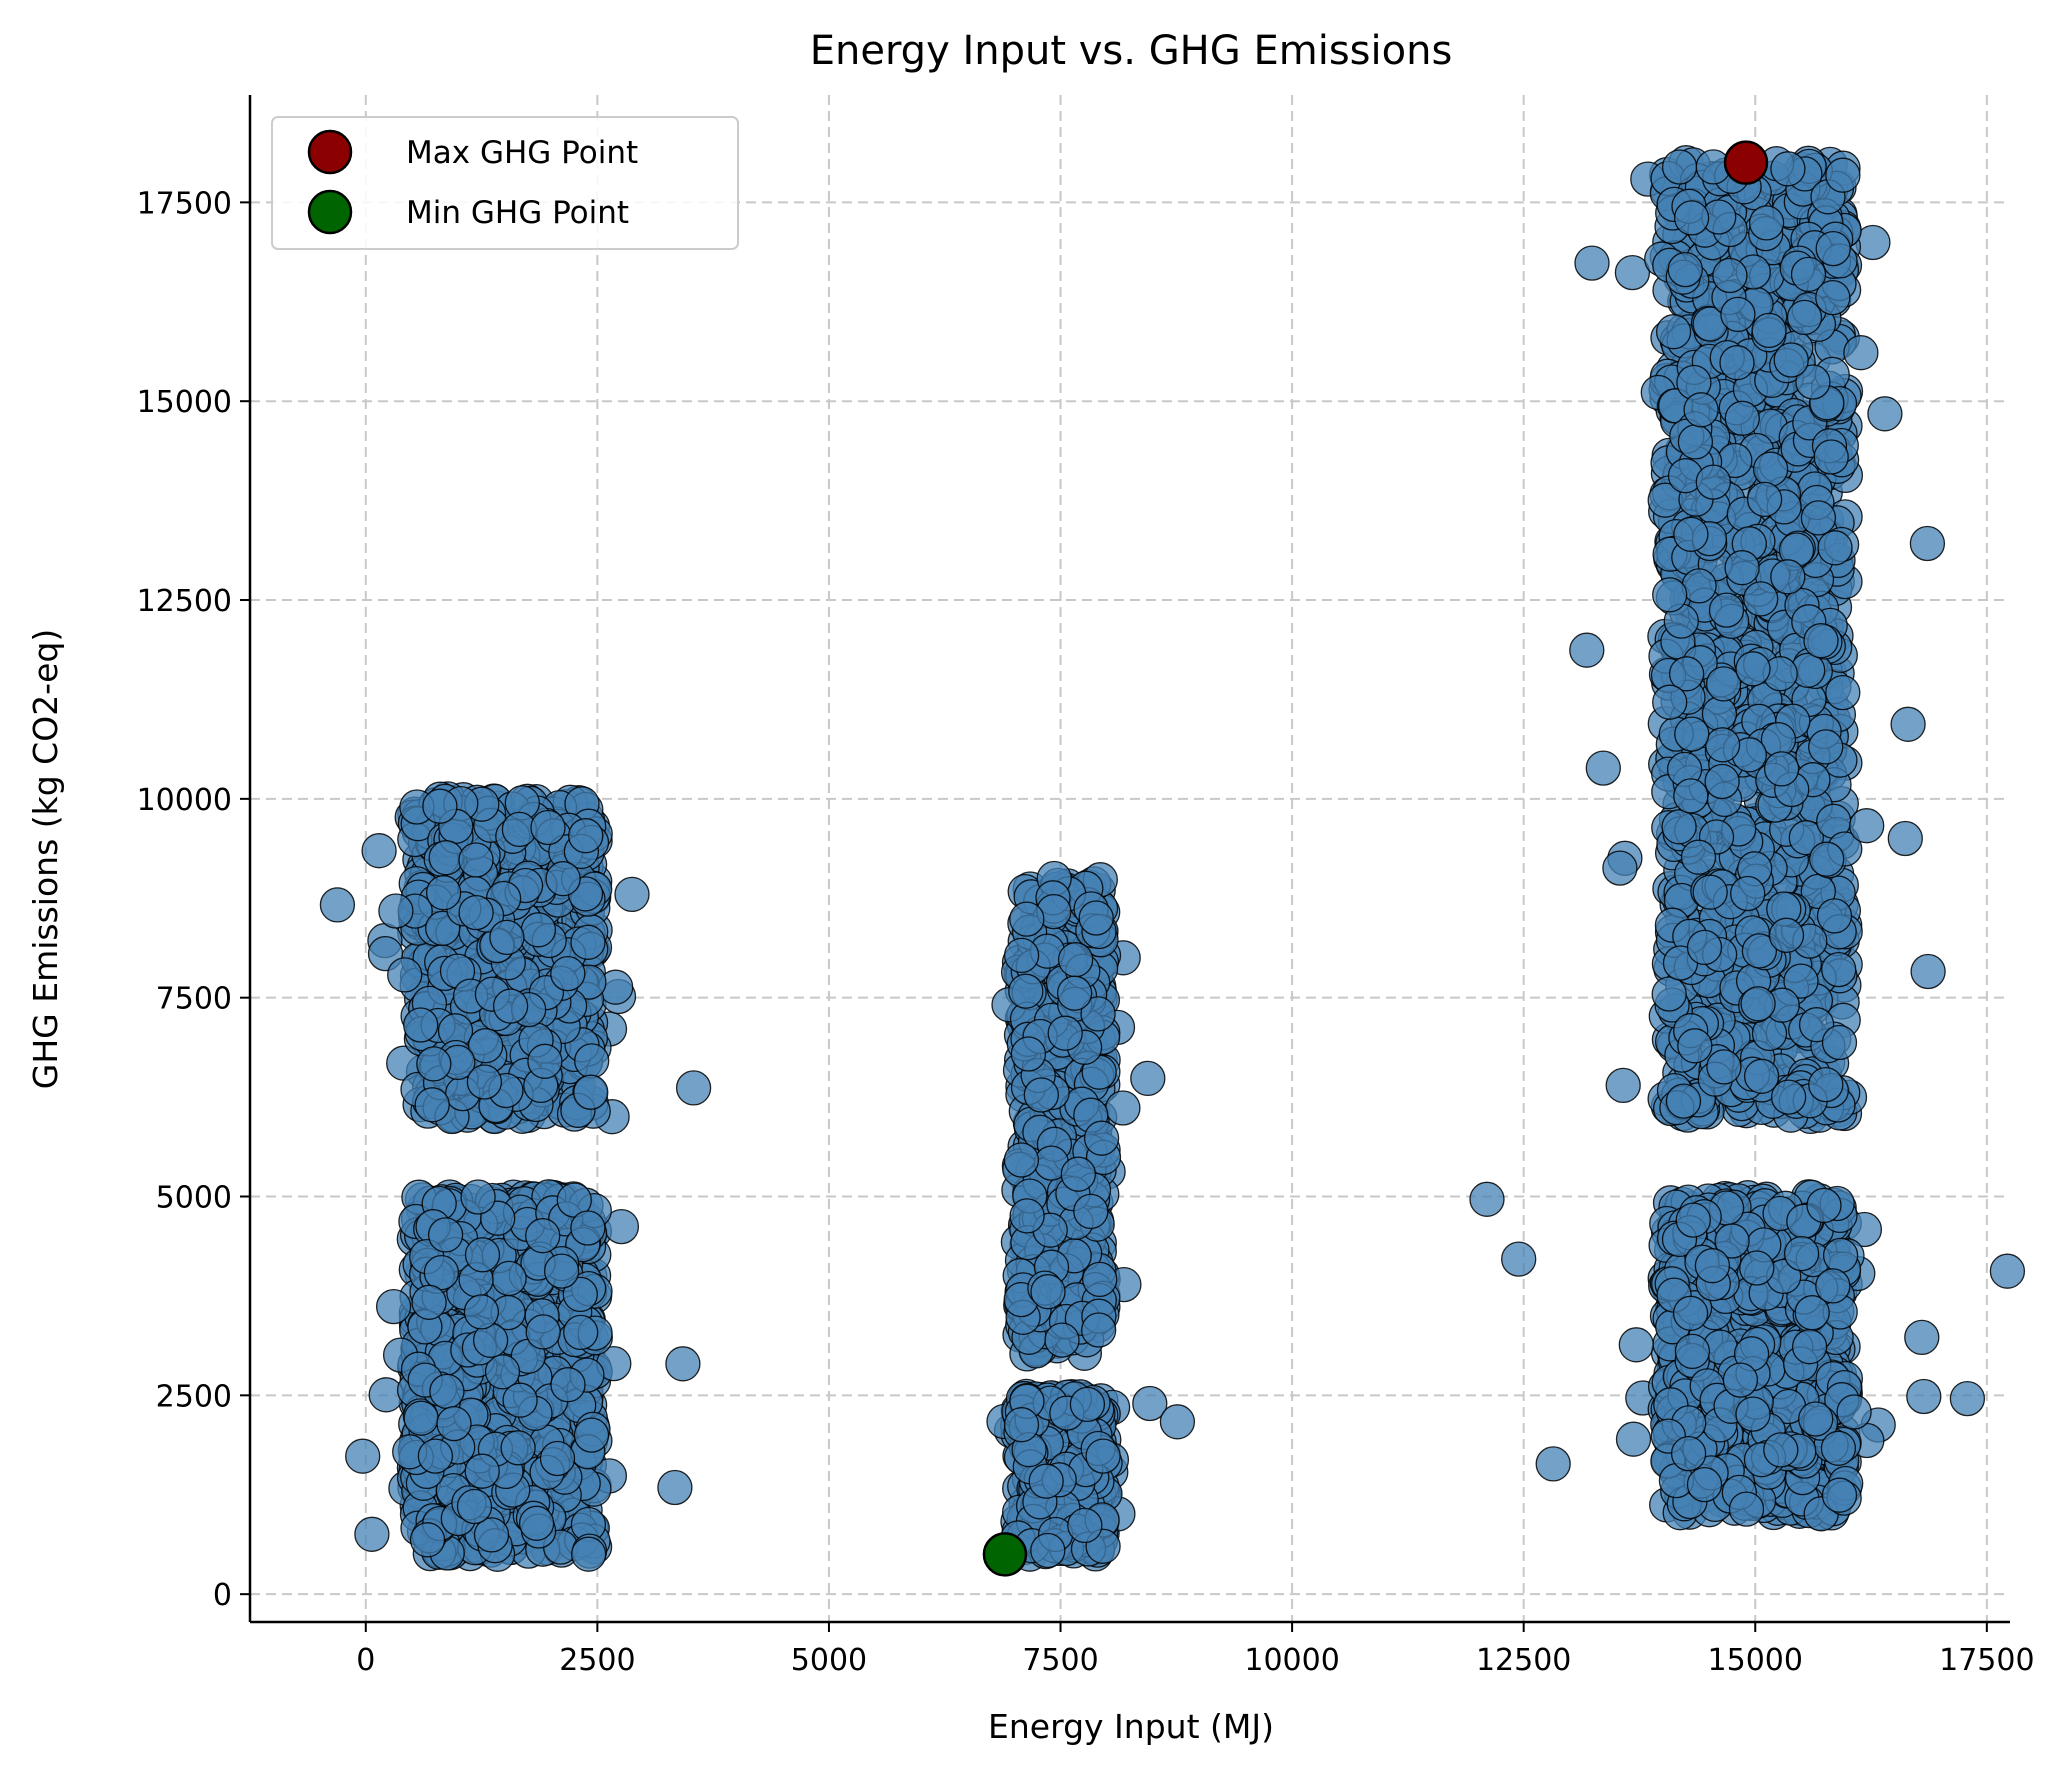  I want to click on chart-title: Energy Input vs. GHG Emissions, so click(1131, 51).